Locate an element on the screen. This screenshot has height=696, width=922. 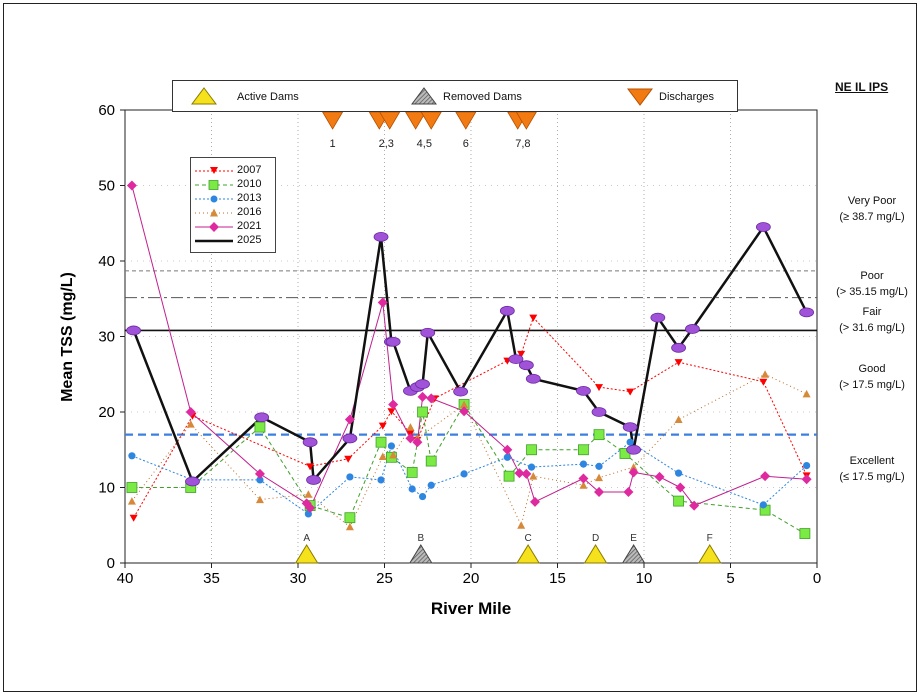
removed-dams-label: Removed Dams is located at coordinates (482, 97).